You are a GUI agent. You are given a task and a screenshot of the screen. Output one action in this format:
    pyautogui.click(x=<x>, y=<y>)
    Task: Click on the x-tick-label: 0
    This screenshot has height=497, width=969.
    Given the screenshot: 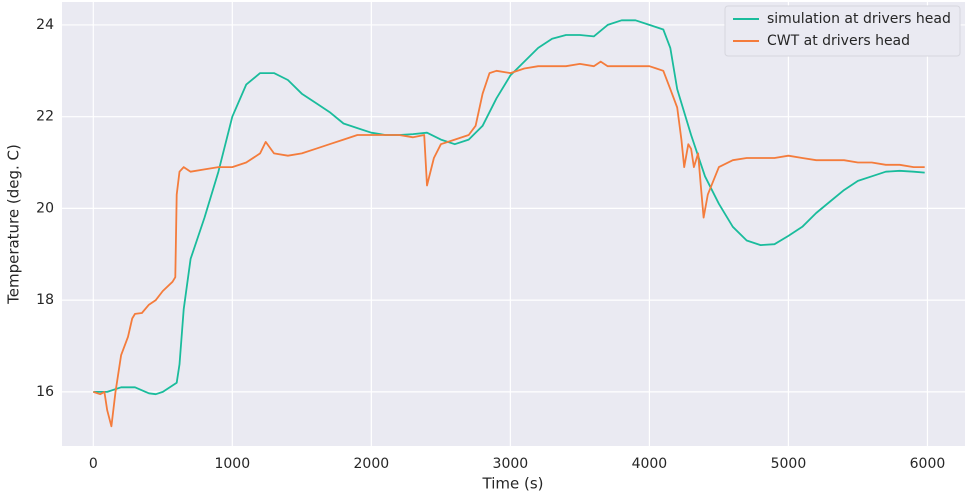 What is the action you would take?
    pyautogui.click(x=93, y=464)
    